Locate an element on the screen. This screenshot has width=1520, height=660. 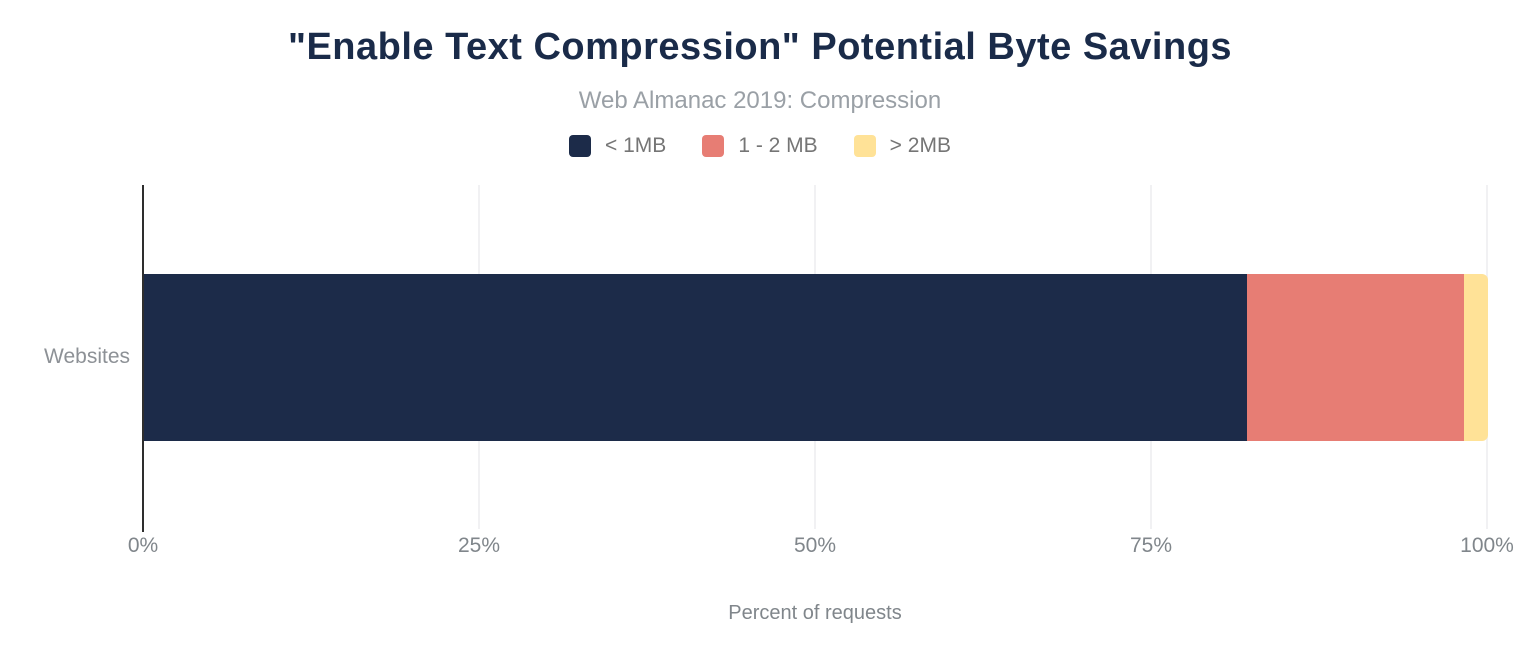
x-tick-label: 100% is located at coordinates (1487, 545).